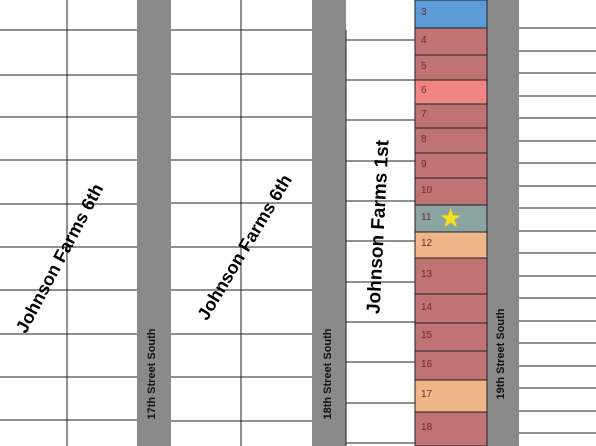 This screenshot has width=596, height=446. I want to click on lot-number-label: 5, so click(424, 66).